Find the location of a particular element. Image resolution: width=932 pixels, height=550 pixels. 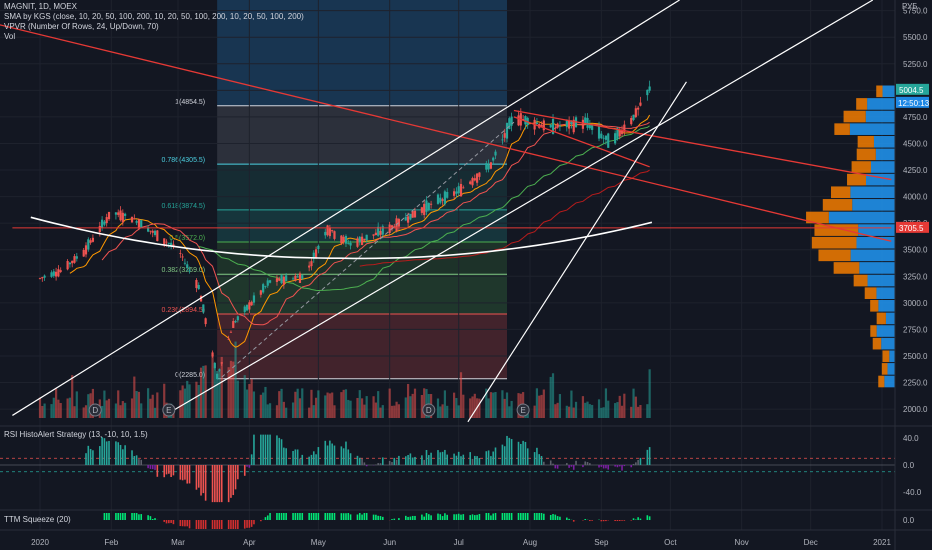

descending-trendline is located at coordinates (581, 142).